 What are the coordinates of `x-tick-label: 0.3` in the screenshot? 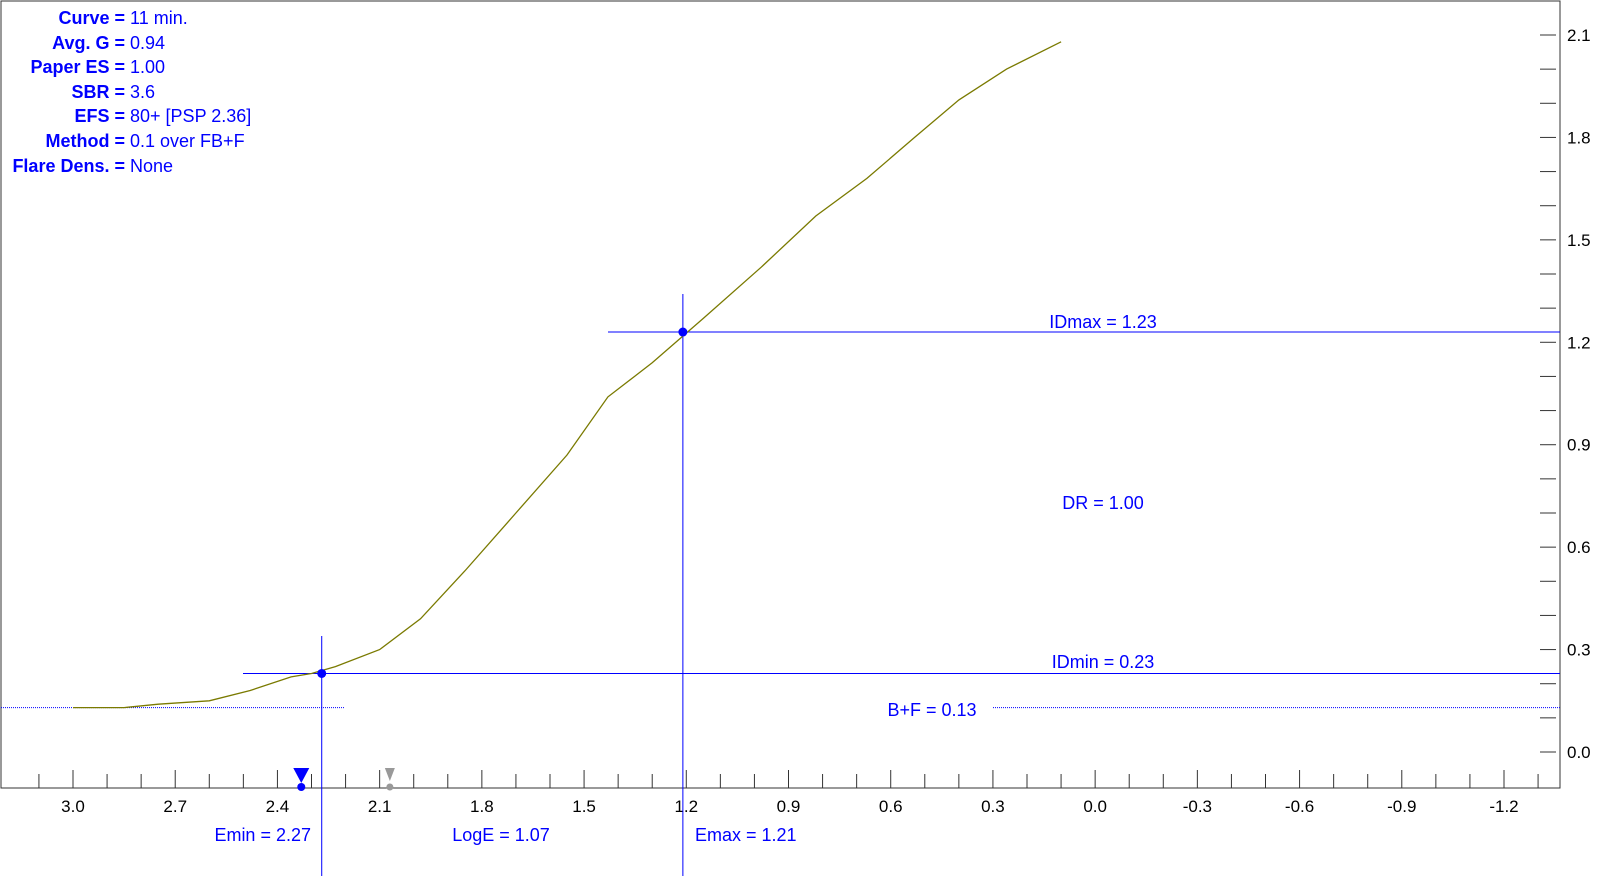 It's located at (993, 806).